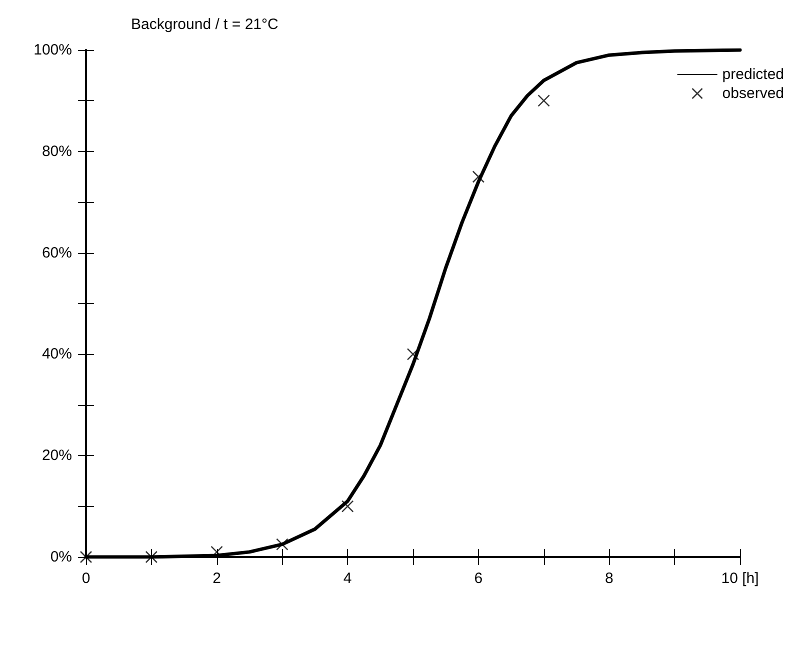 Image resolution: width=799 pixels, height=663 pixels. Describe the element at coordinates (753, 74) in the screenshot. I see `legend-label: predicted` at that location.